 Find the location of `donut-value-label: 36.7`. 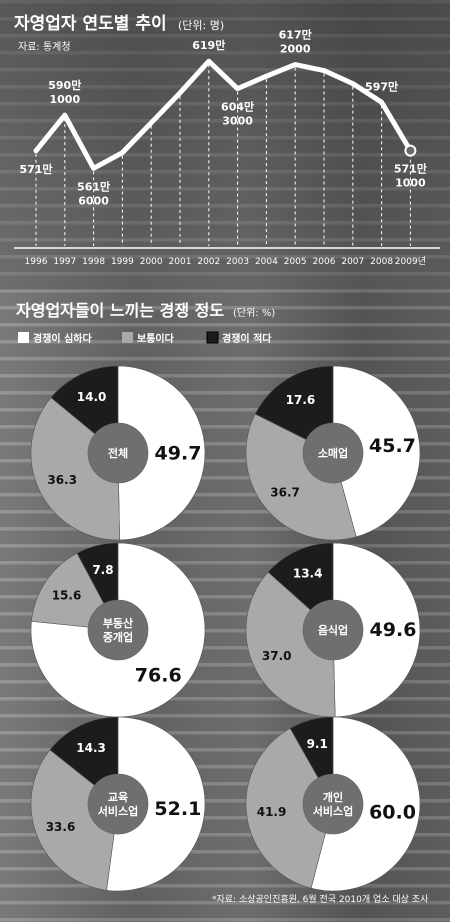

donut-value-label: 36.7 is located at coordinates (285, 492).